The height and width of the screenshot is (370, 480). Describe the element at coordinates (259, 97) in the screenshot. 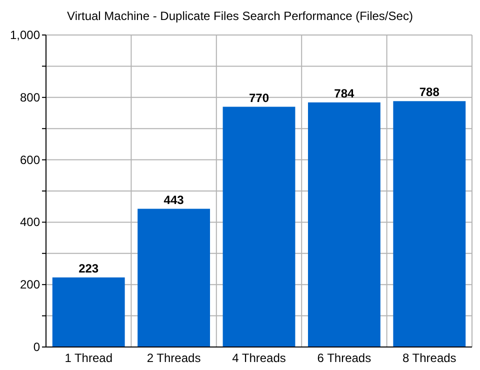

I see `data-label: 770` at that location.